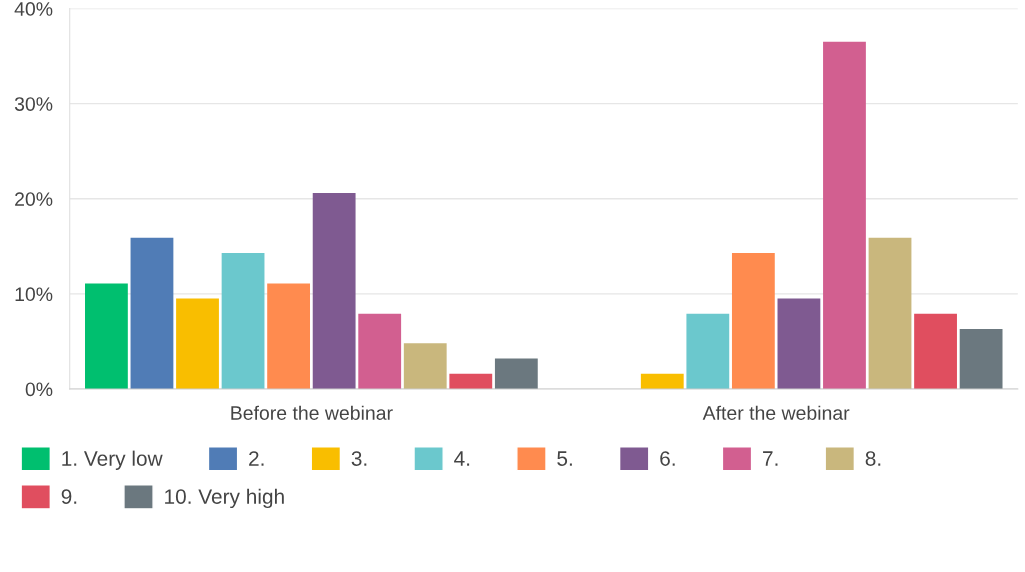  I want to click on x-tick-label: After the webinar, so click(776, 412).